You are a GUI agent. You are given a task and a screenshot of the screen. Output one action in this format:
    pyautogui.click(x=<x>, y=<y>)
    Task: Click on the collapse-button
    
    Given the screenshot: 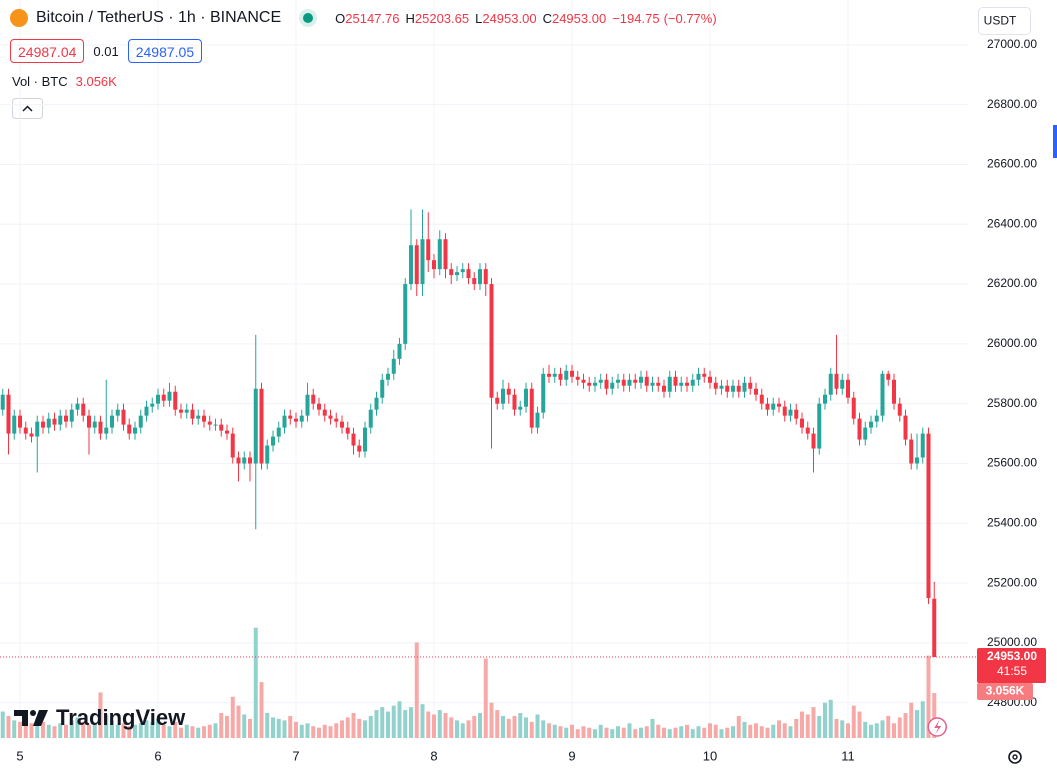 What is the action you would take?
    pyautogui.click(x=27, y=108)
    